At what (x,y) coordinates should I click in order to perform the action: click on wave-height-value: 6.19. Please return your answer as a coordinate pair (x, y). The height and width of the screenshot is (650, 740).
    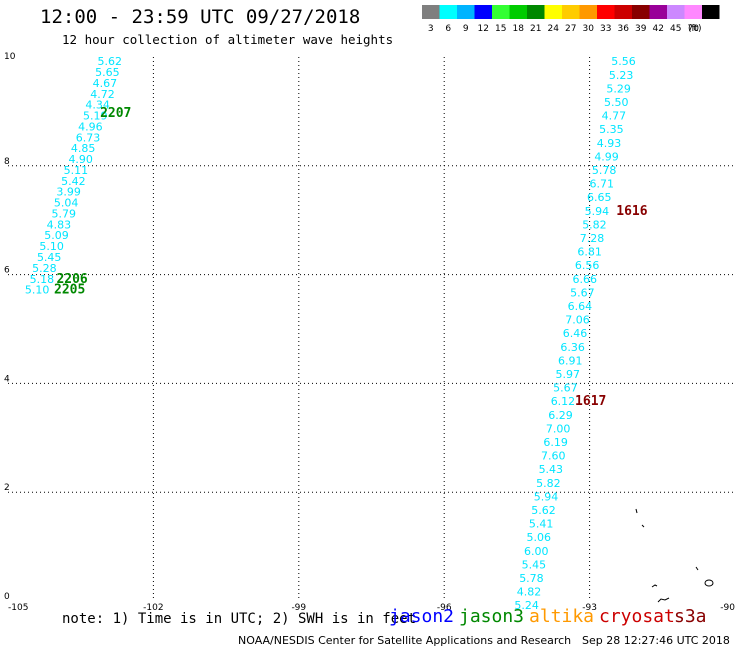
    Looking at the image, I should click on (555, 442).